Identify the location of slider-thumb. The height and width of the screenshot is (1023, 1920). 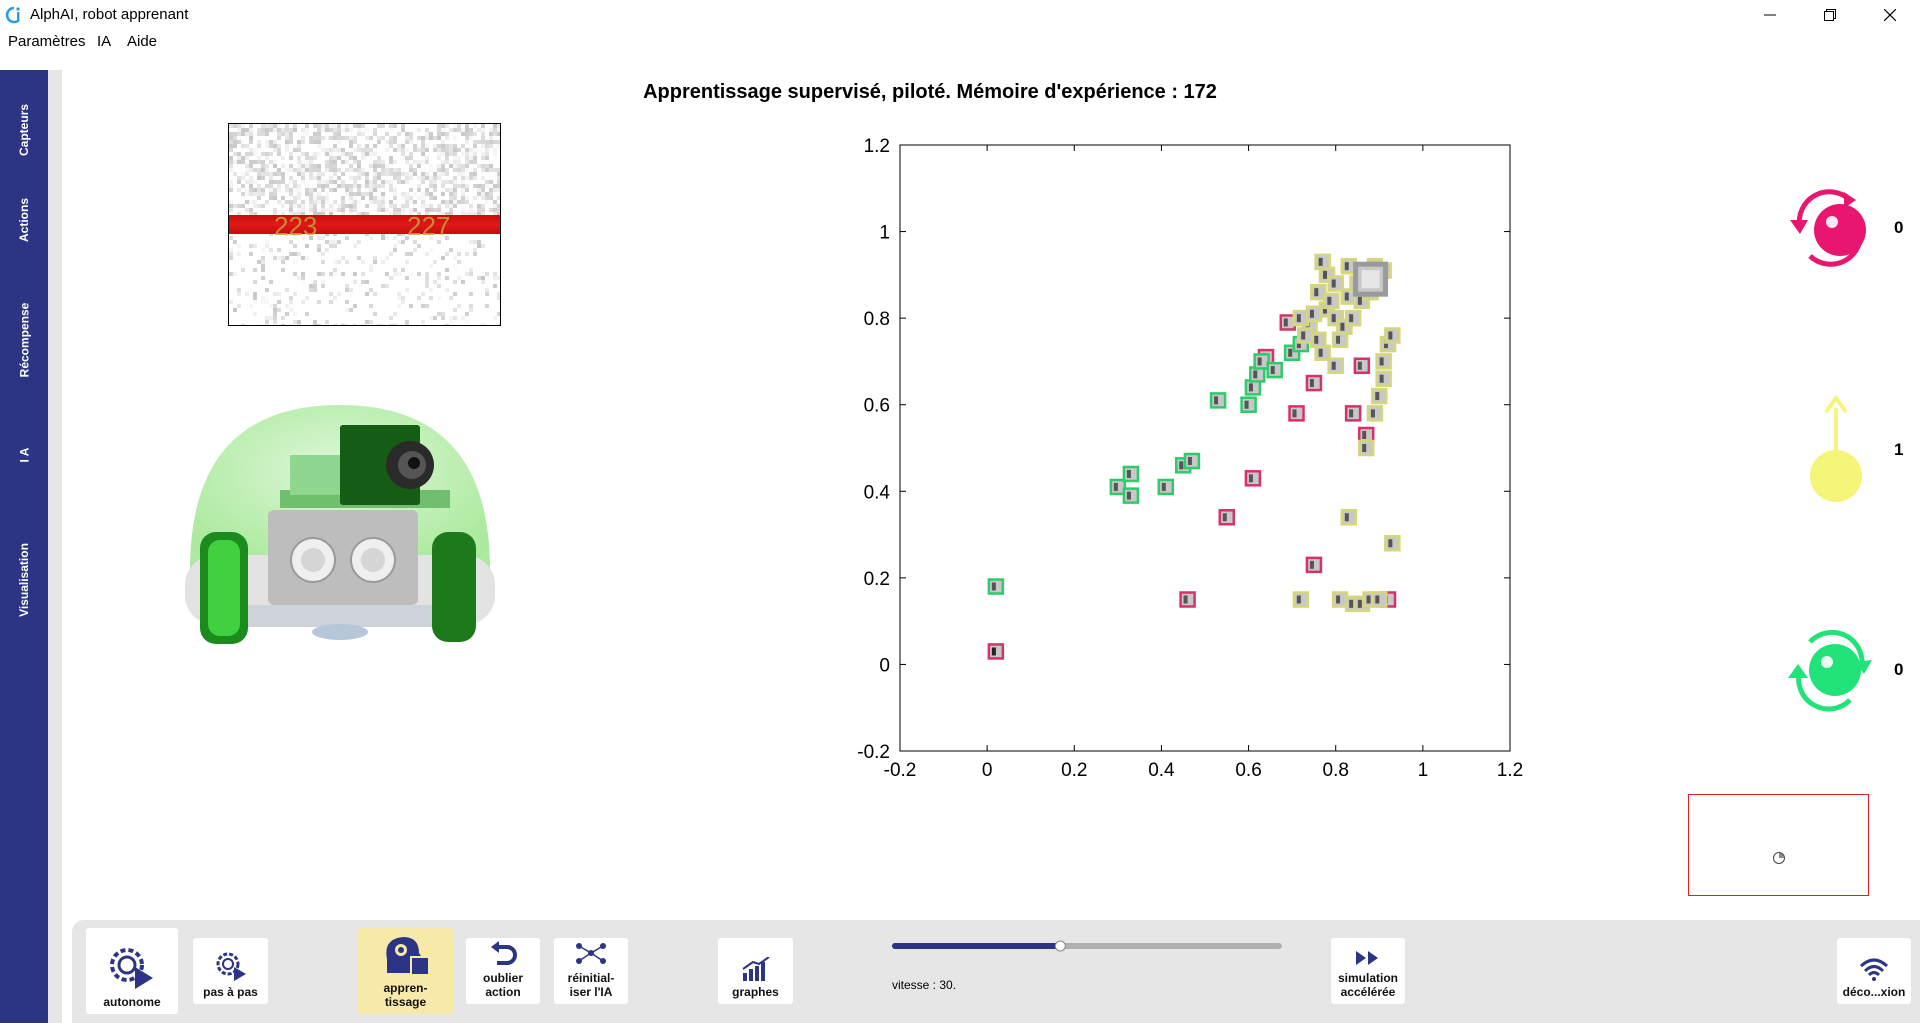
(1060, 946).